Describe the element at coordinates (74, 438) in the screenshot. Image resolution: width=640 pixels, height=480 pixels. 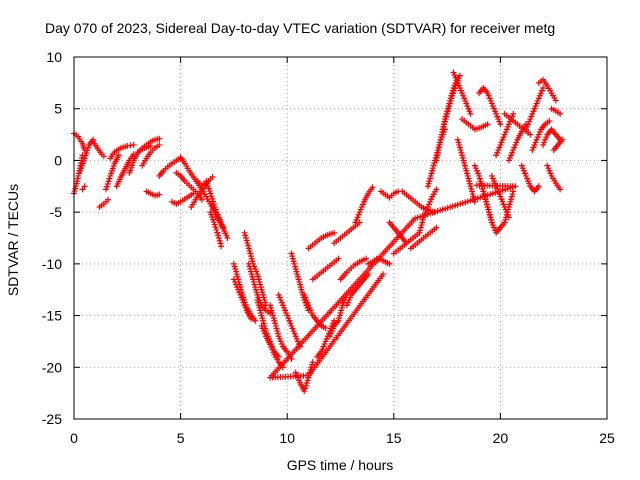
I see `x-tick-label: 0` at that location.